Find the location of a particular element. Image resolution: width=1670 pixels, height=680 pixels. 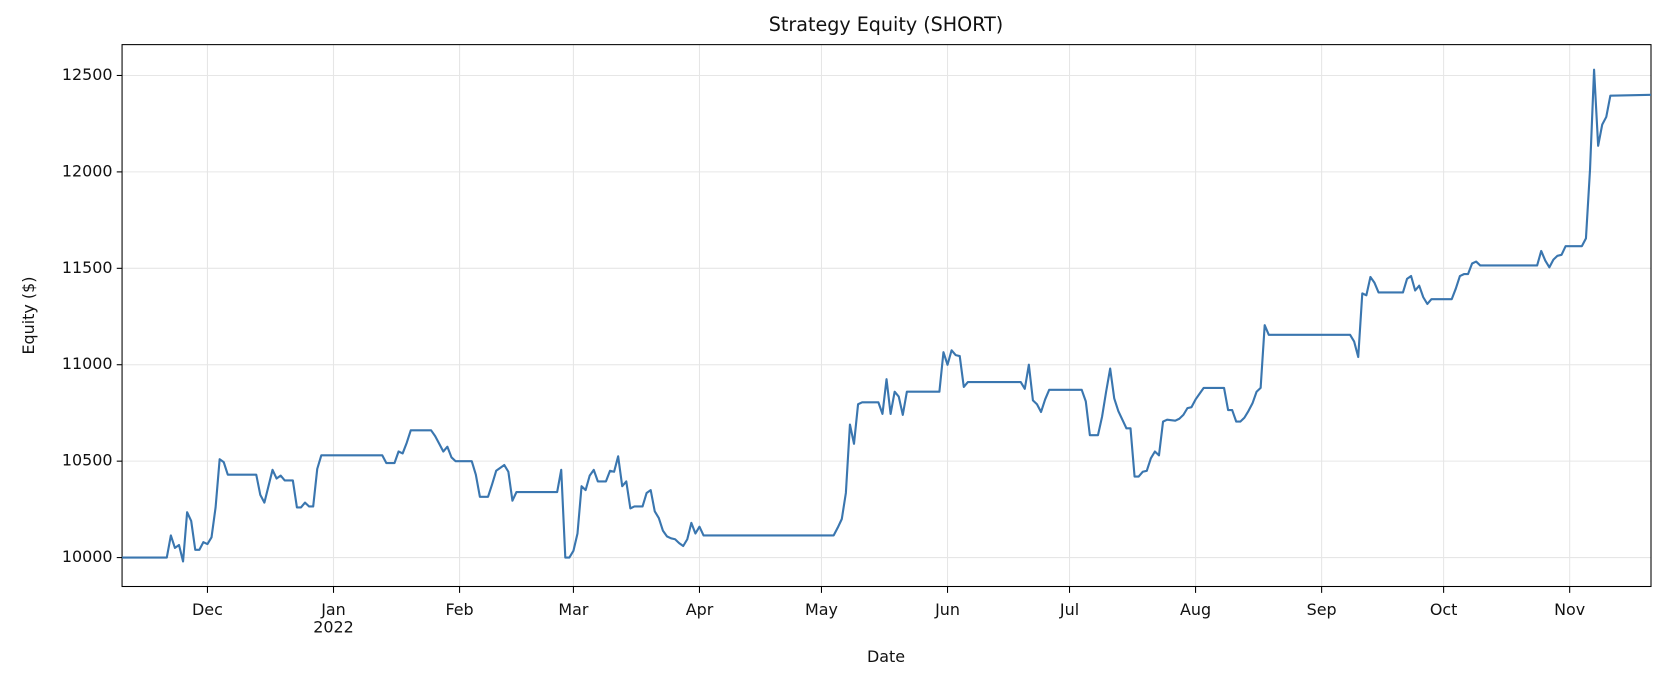

x-axis-label: Date is located at coordinates (886, 656).